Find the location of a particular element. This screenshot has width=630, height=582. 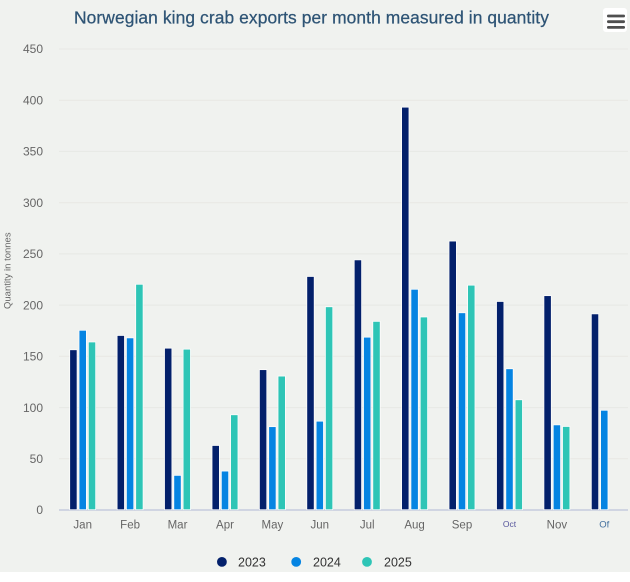

svg-text: 150 is located at coordinates (33, 357).